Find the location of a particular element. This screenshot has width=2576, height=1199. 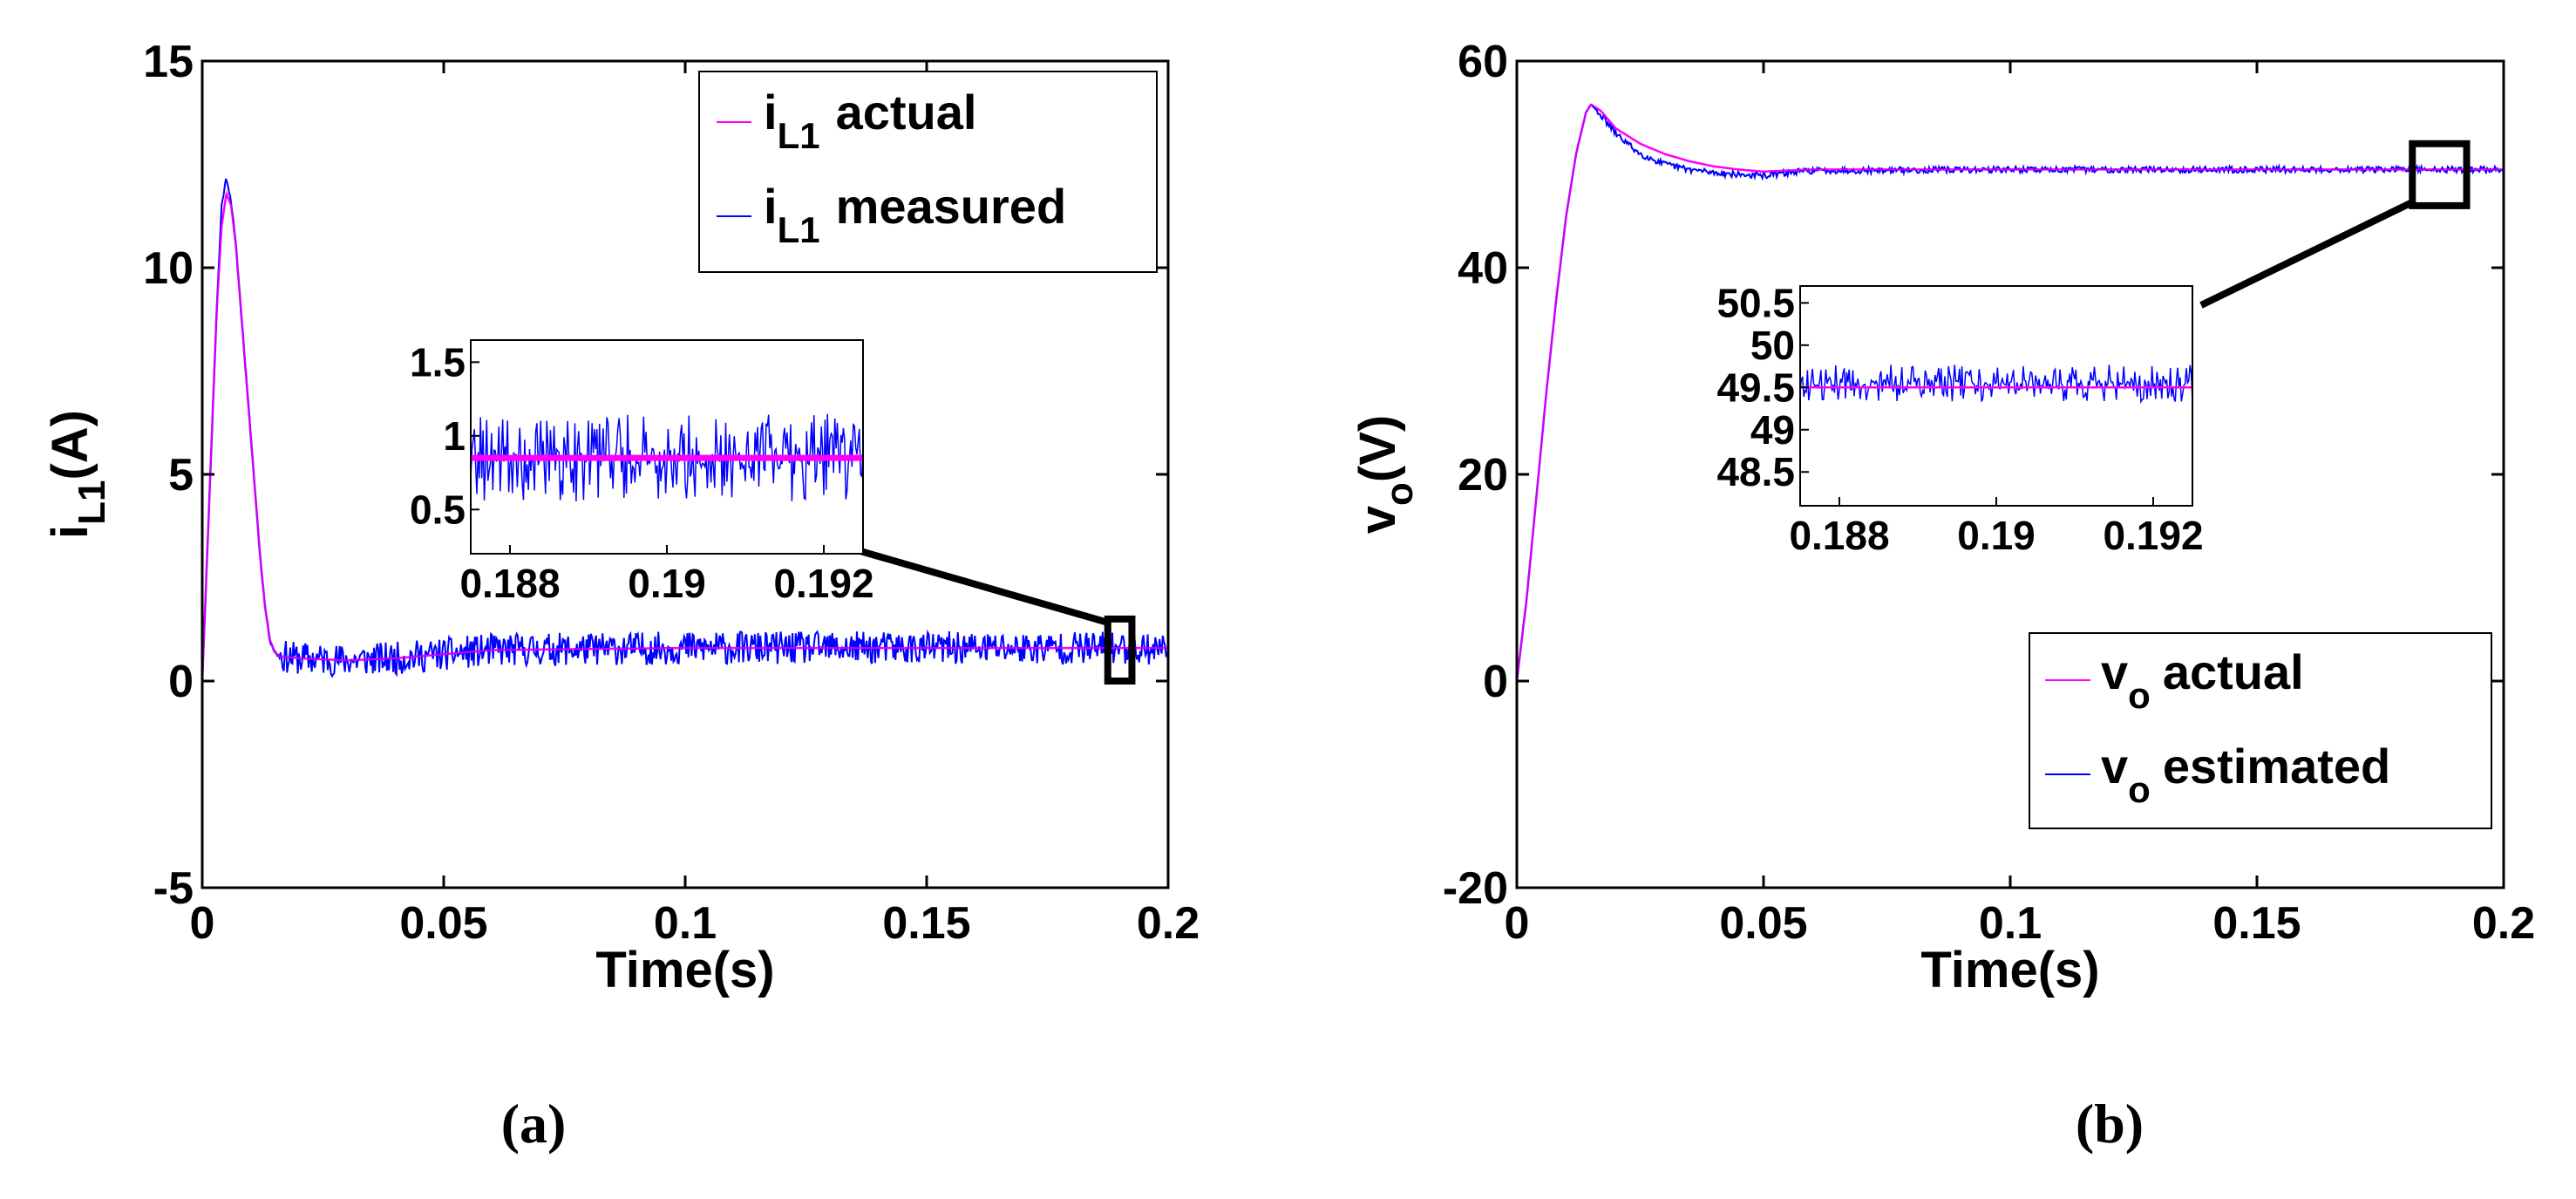

panel-b-inset-y-tick-label: 50.5 is located at coordinates (1755, 302).